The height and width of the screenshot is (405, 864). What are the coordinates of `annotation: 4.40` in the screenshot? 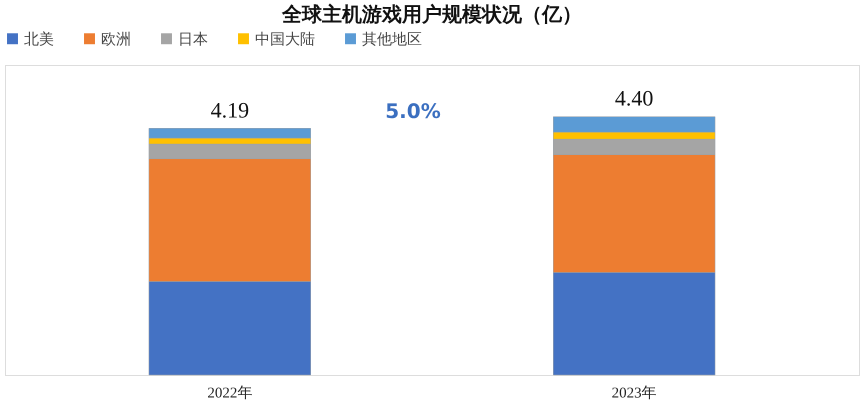 It's located at (634, 98).